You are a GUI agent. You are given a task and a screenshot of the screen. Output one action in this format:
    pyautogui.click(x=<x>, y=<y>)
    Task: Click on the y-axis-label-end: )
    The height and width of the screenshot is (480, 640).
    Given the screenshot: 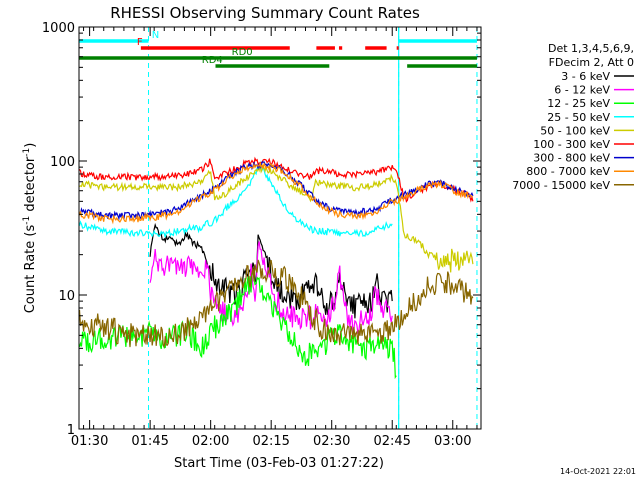 What is the action you would take?
    pyautogui.click(x=30, y=145)
    